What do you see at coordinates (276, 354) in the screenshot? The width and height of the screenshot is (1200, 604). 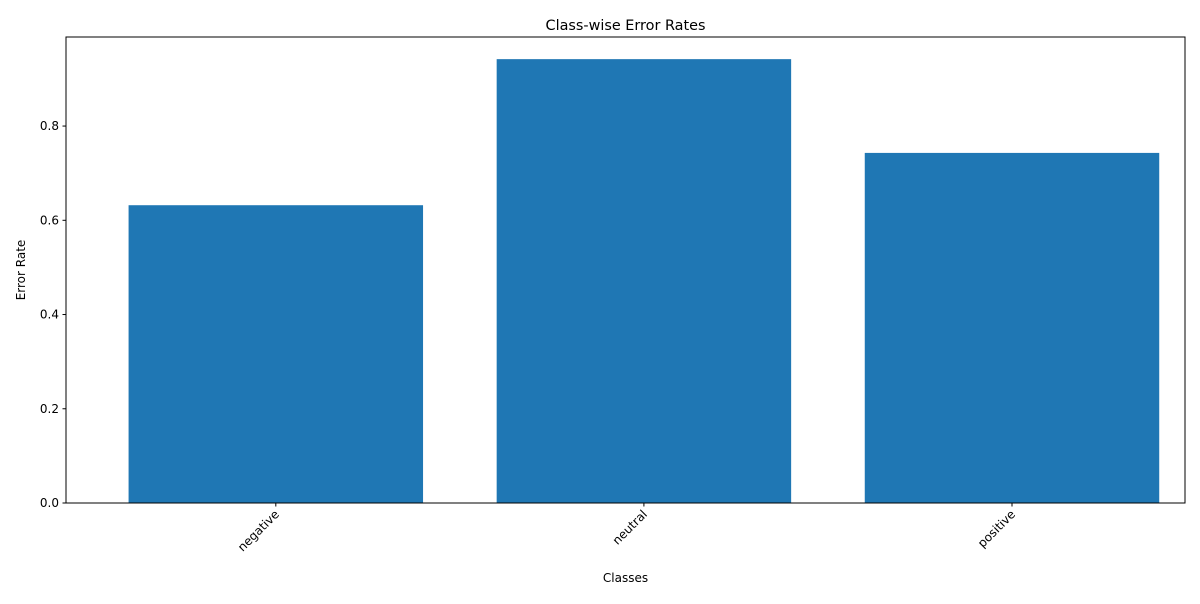 I see `bar-negative` at bounding box center [276, 354].